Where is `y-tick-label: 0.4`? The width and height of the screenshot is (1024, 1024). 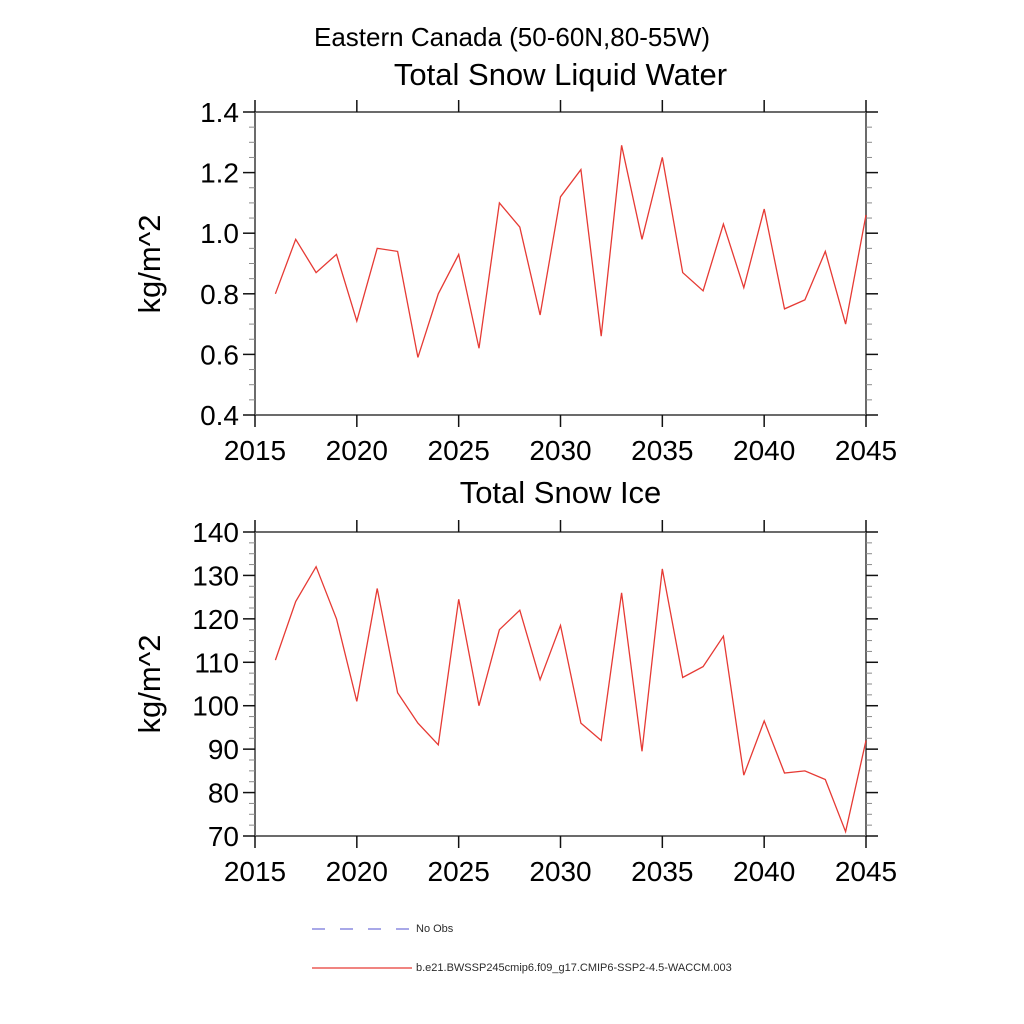
y-tick-label: 0.4 is located at coordinates (219, 415).